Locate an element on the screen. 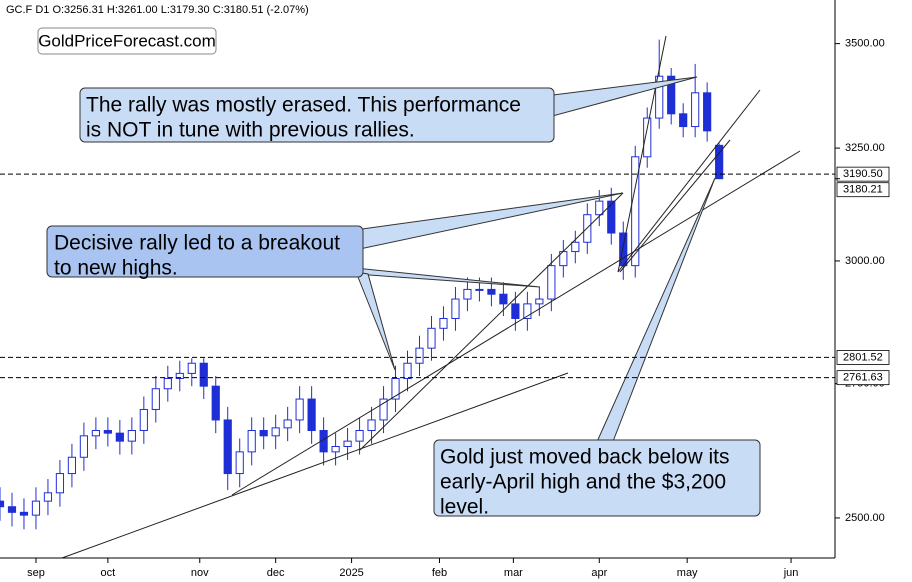 This screenshot has height=582, width=912. x-tick-label: nov is located at coordinates (200, 573).